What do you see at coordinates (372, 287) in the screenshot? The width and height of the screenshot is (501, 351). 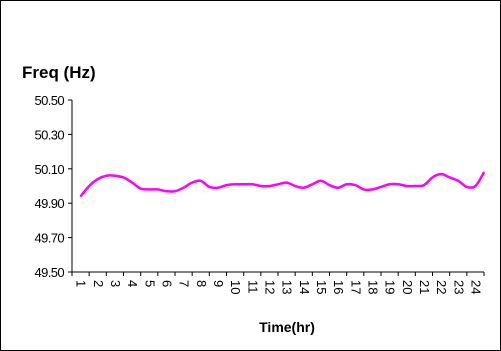 I see `x-tick-label: 18` at bounding box center [372, 287].